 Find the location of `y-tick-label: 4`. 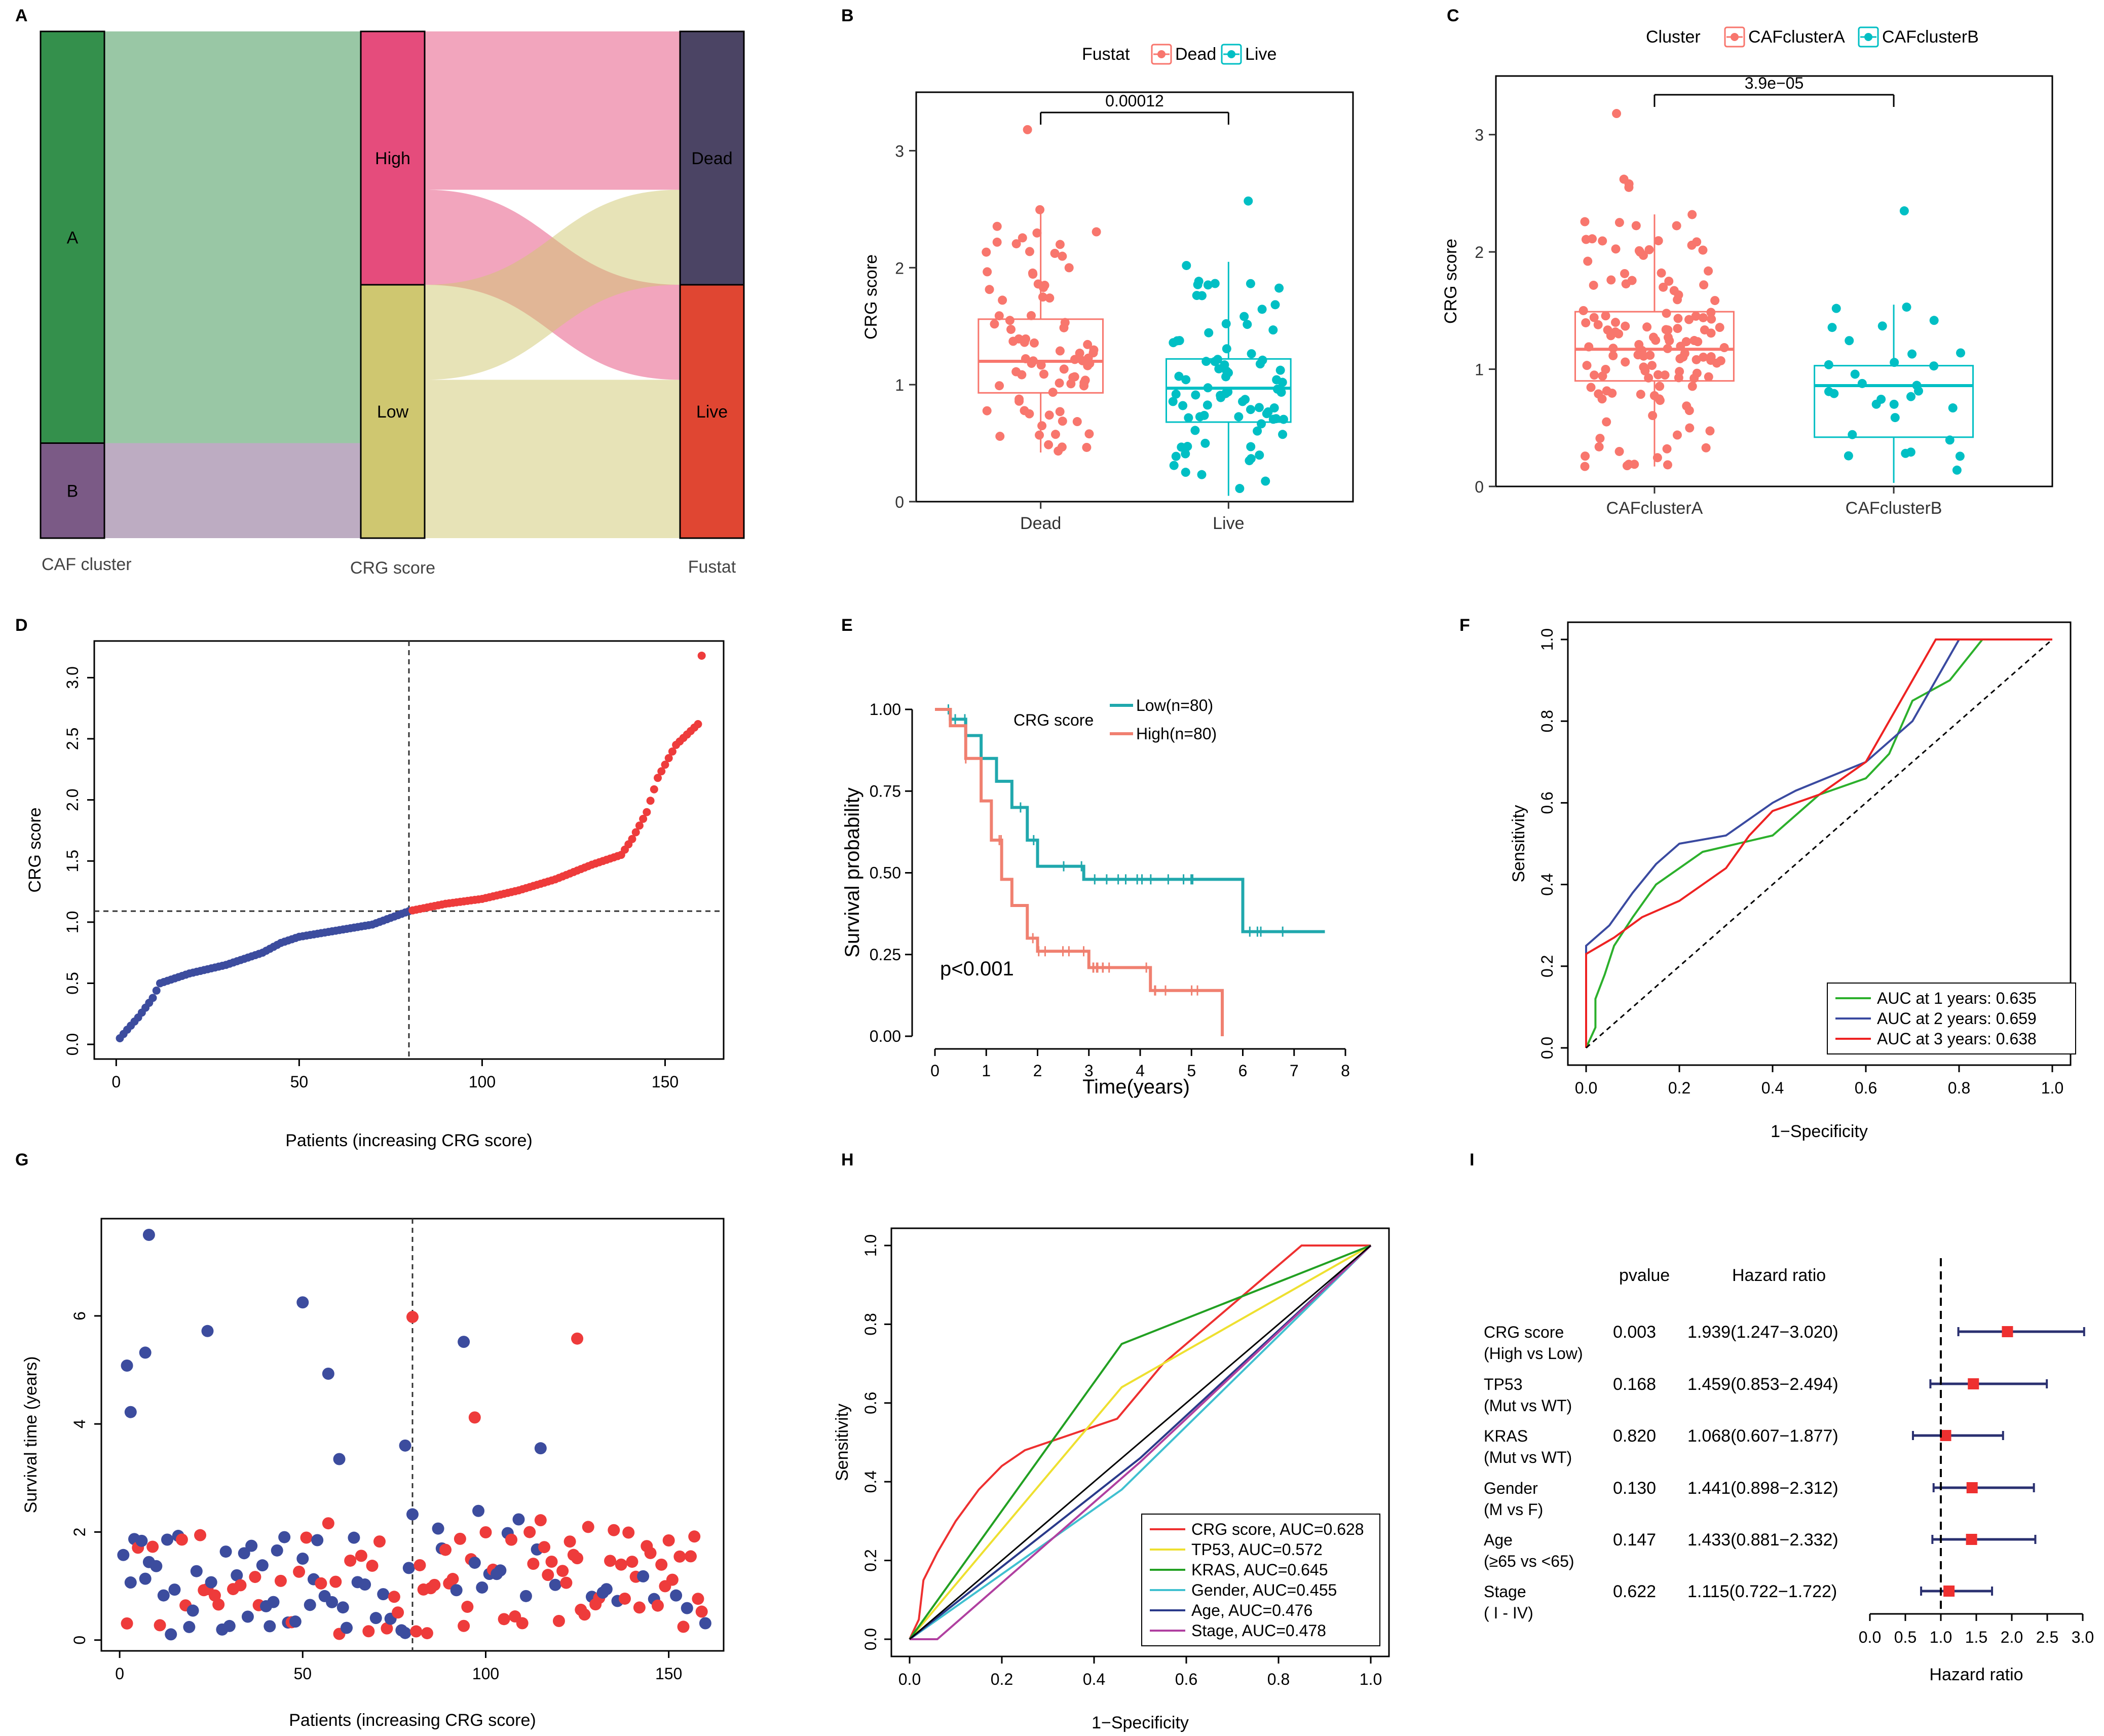

y-tick-label: 4 is located at coordinates (79, 1423).